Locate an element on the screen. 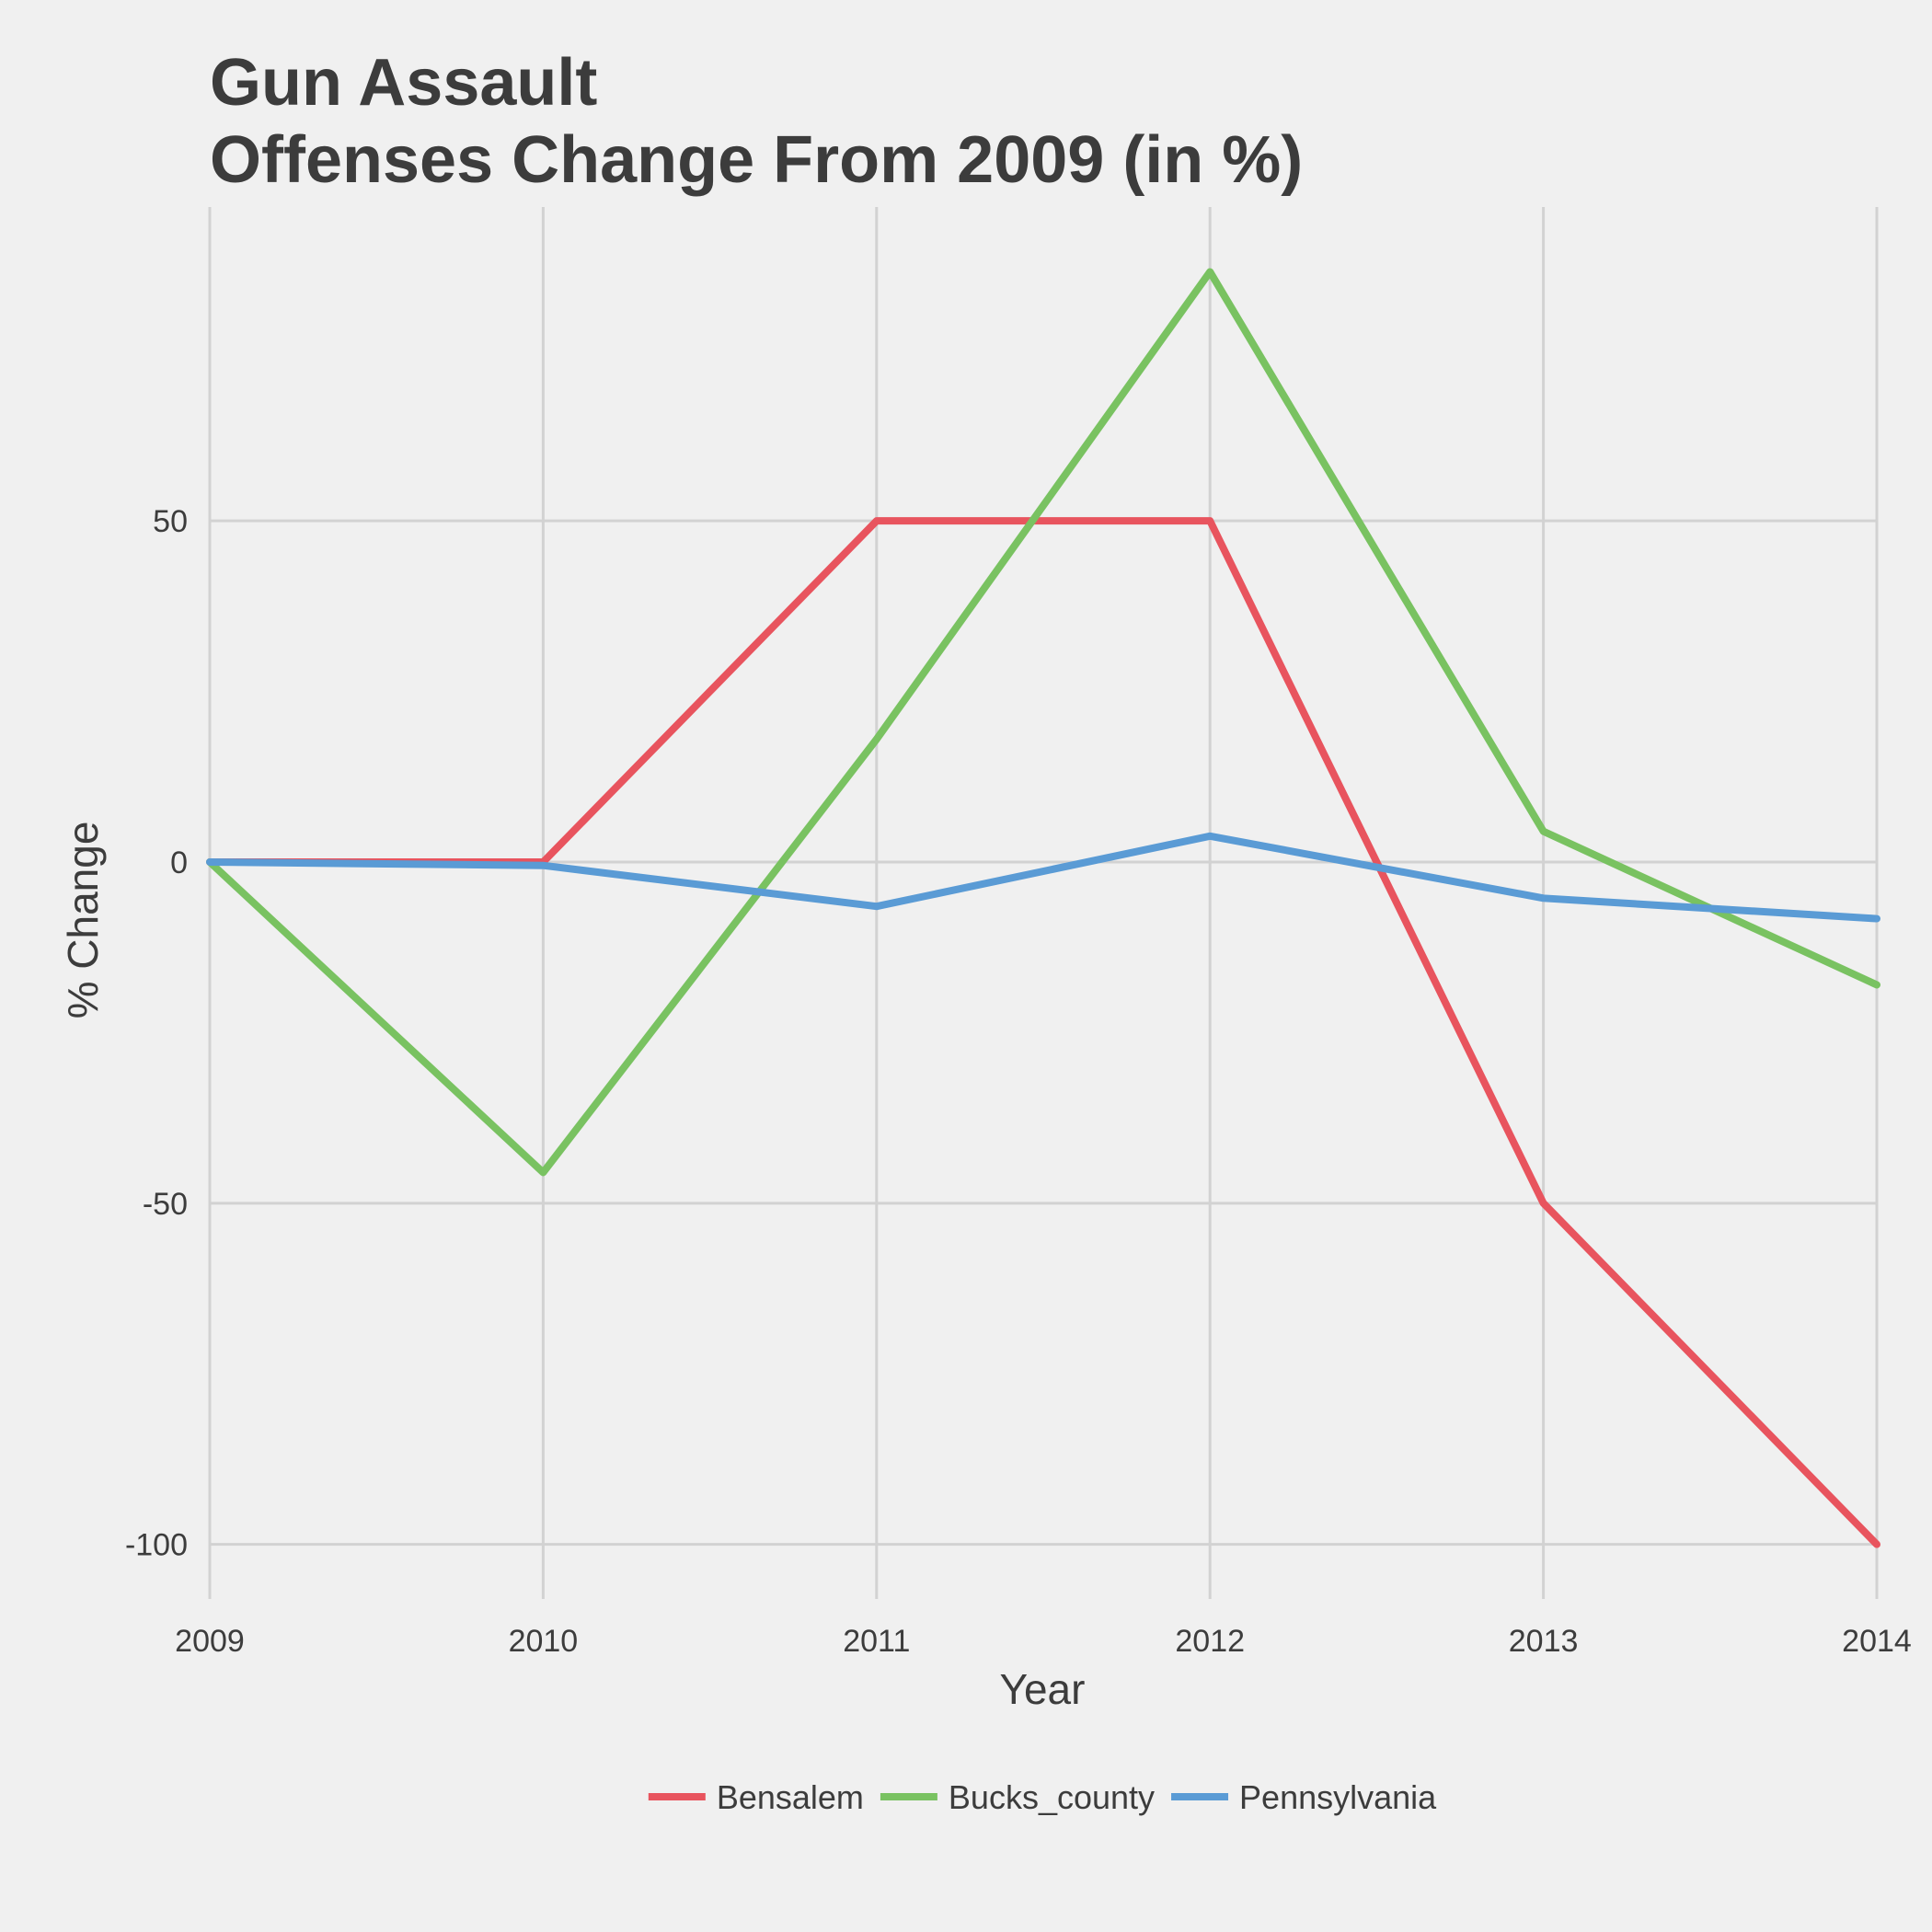 This screenshot has height=1932, width=1932. y-tick-label: 50 is located at coordinates (170, 521).